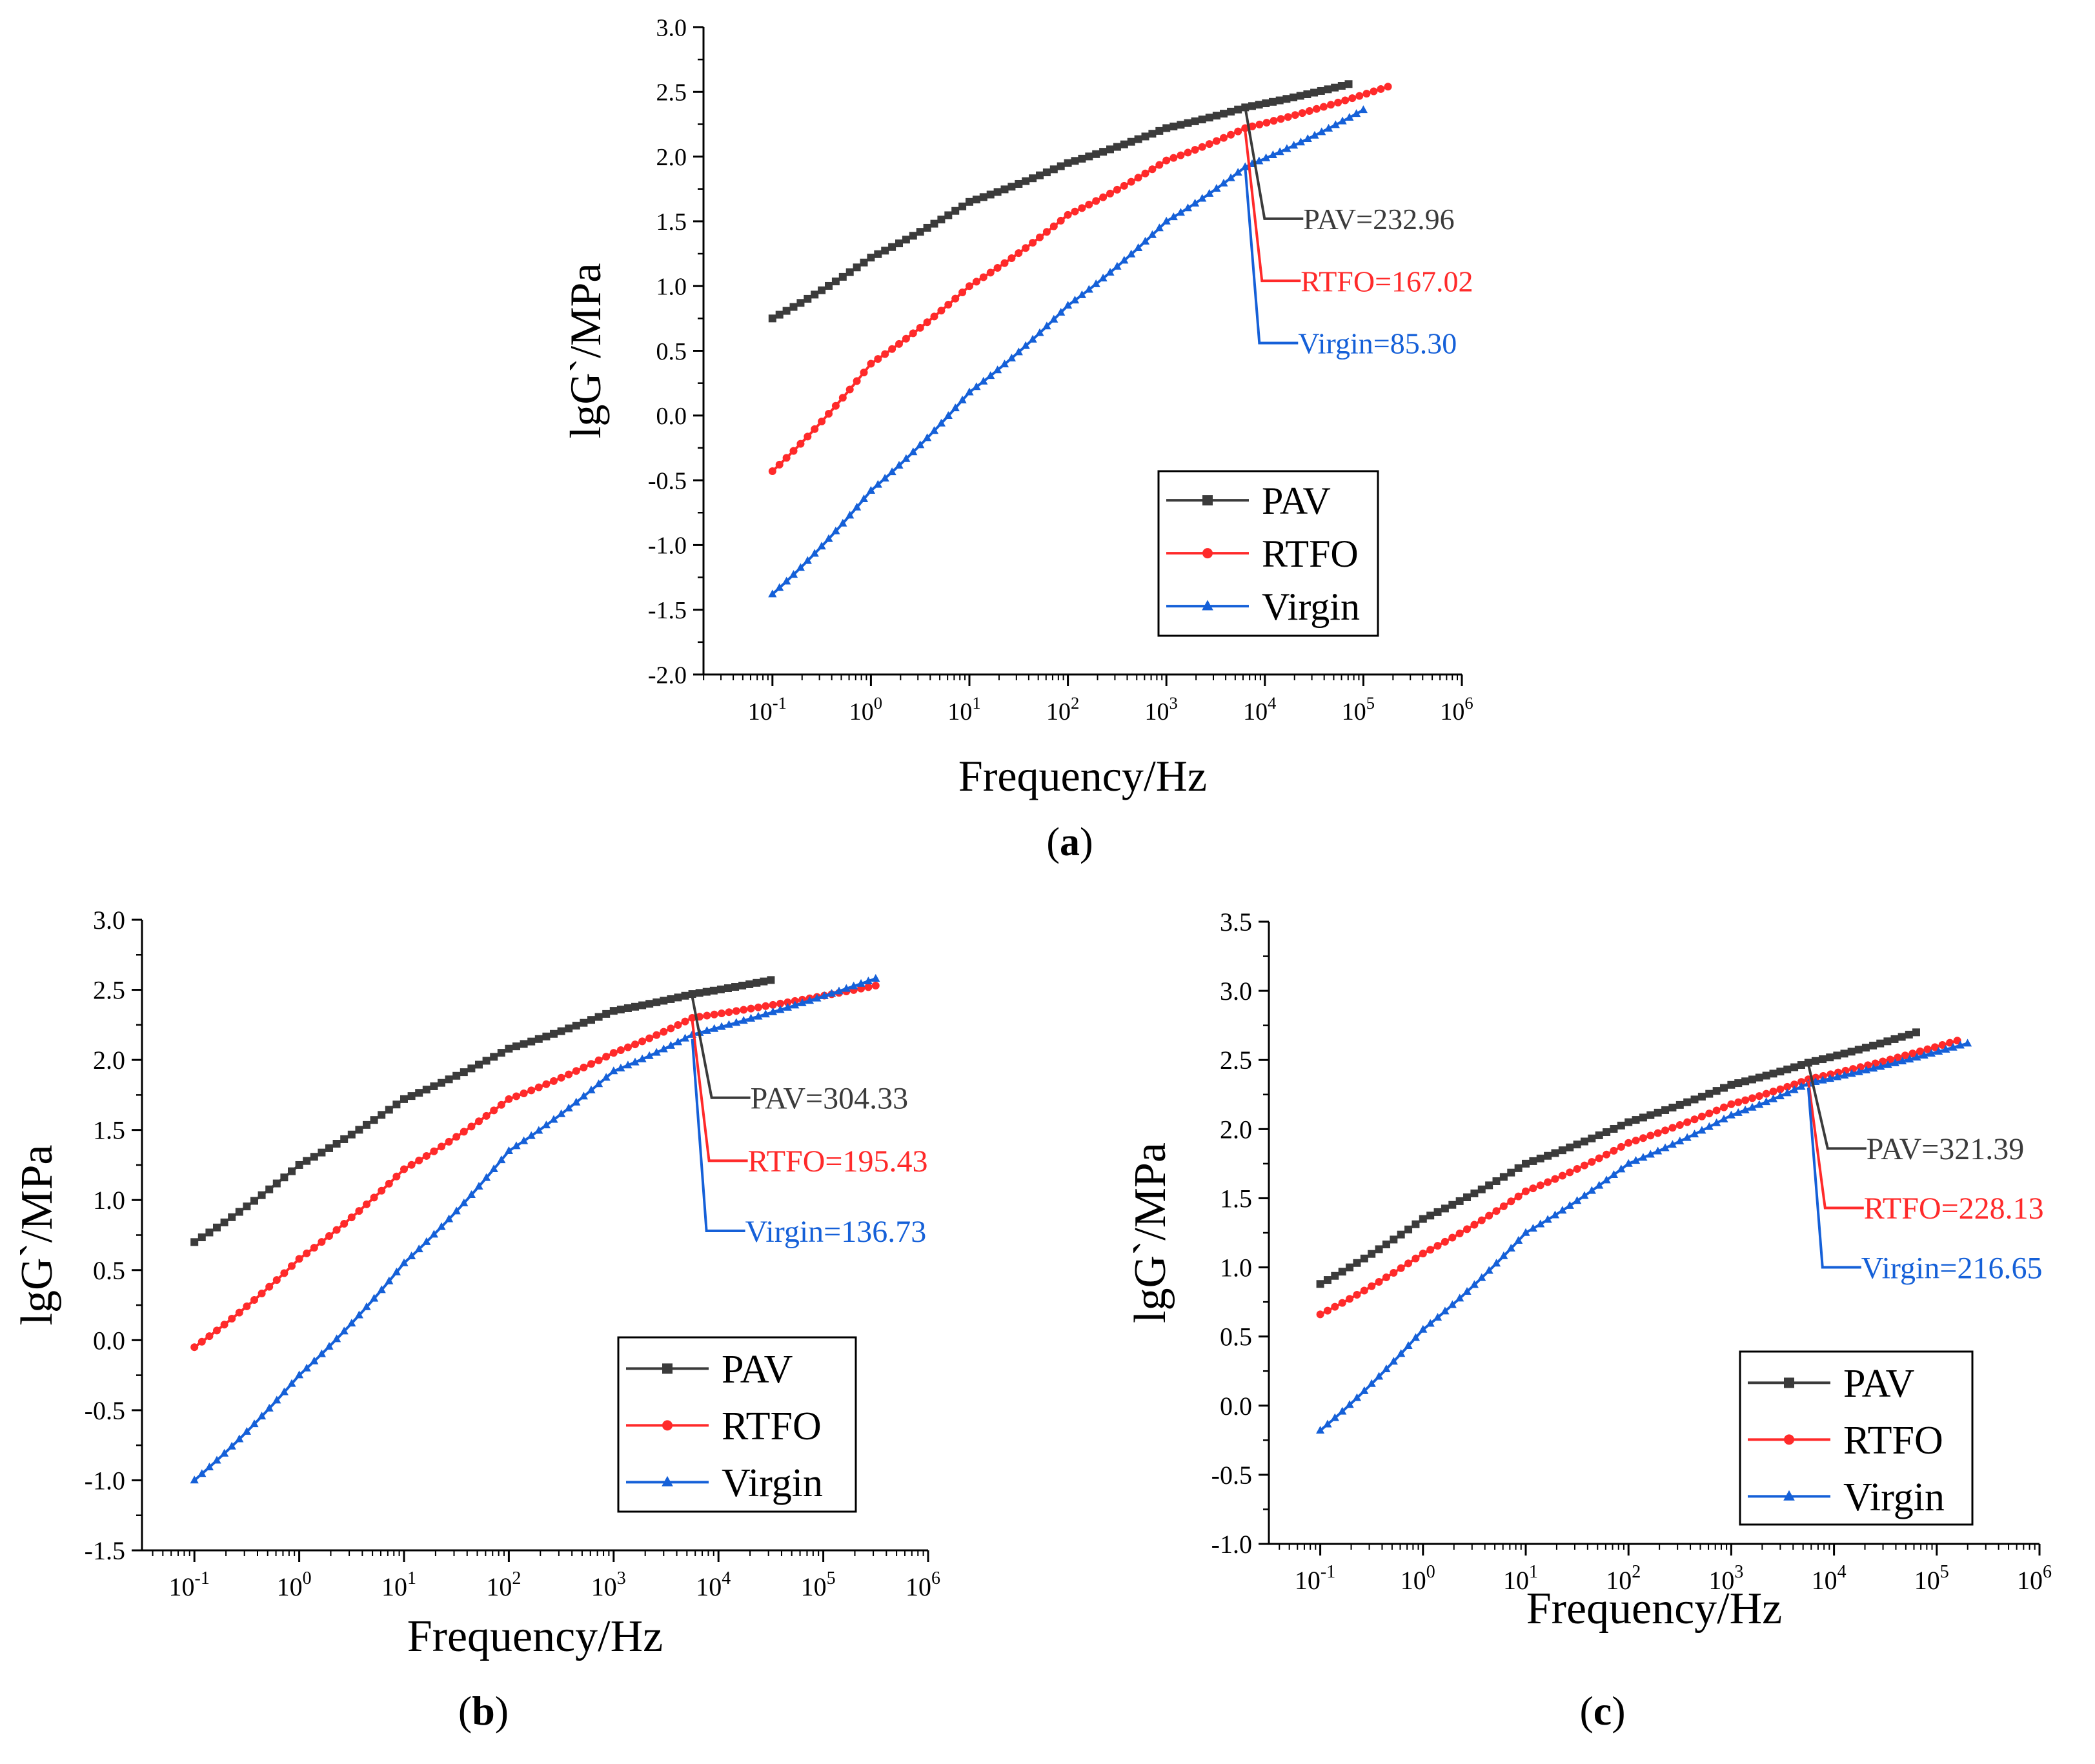 Image resolution: width=2095 pixels, height=1764 pixels. I want to click on annotation-rtfo: RTFO=228.13, so click(1954, 1208).